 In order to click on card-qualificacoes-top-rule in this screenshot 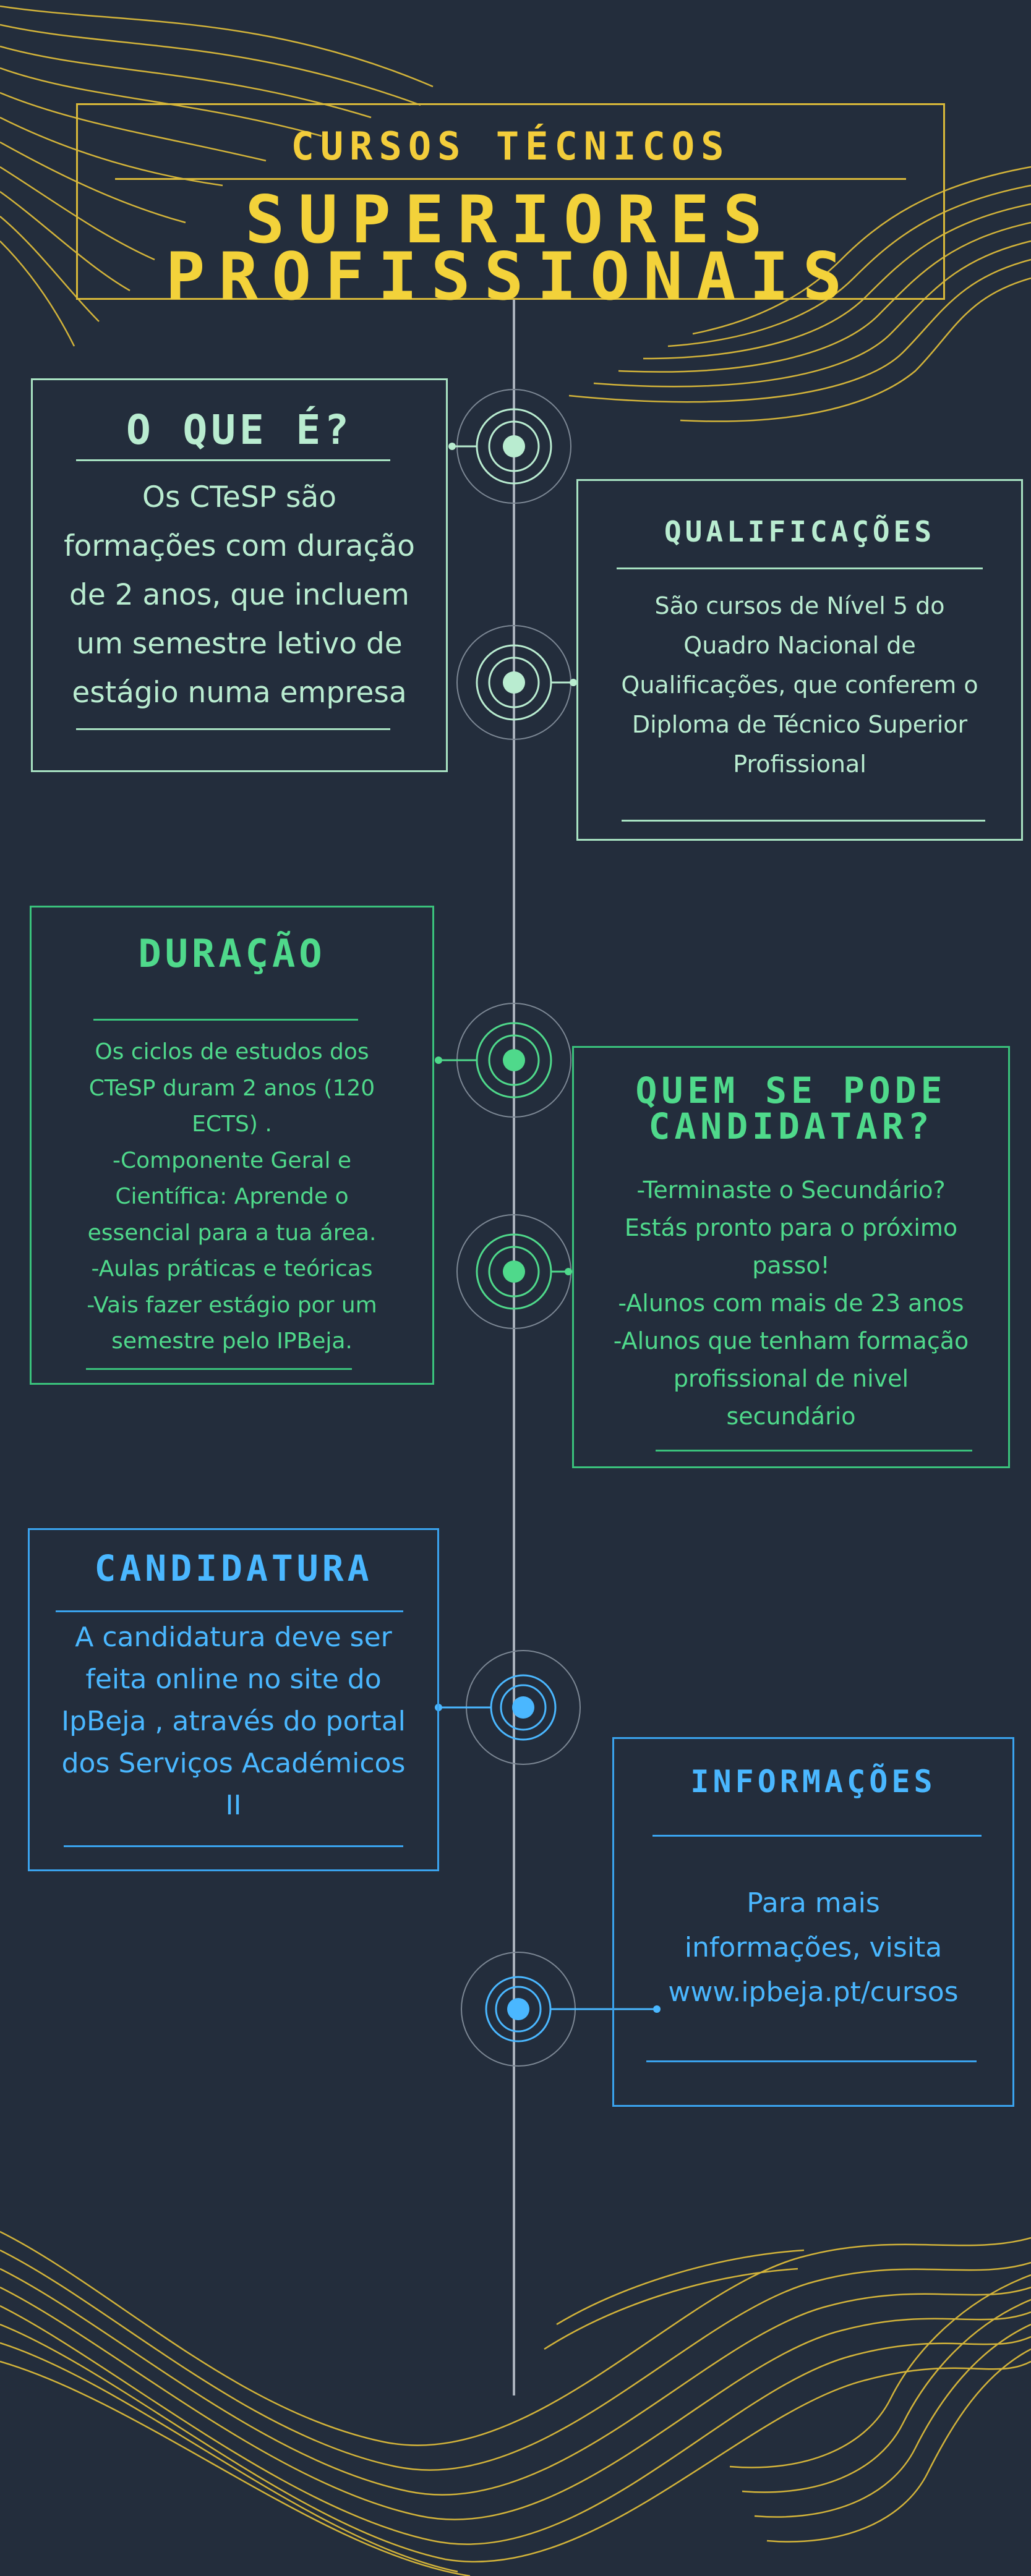, I will do `click(800, 568)`.